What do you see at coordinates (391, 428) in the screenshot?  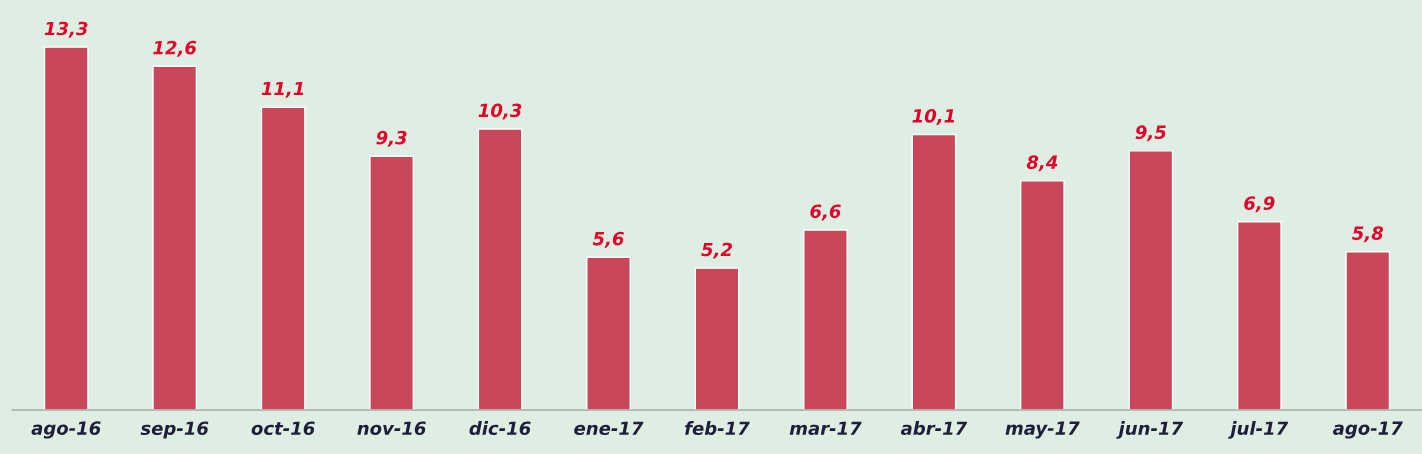 I see `x-tick-label: nov-16` at bounding box center [391, 428].